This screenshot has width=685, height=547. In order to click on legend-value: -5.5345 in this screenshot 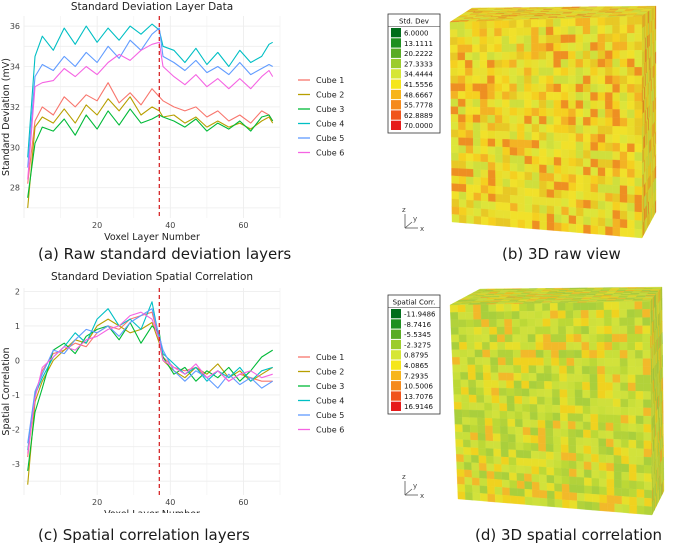, I will do `click(417, 335)`.